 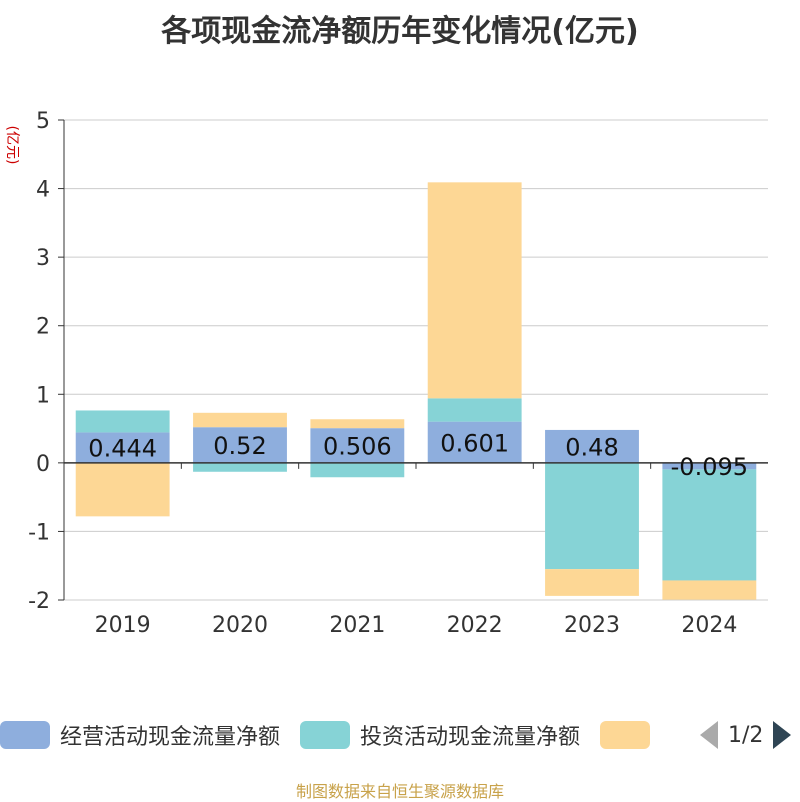 What do you see at coordinates (592, 625) in the screenshot?
I see `x-tick-label-2023: 2023` at bounding box center [592, 625].